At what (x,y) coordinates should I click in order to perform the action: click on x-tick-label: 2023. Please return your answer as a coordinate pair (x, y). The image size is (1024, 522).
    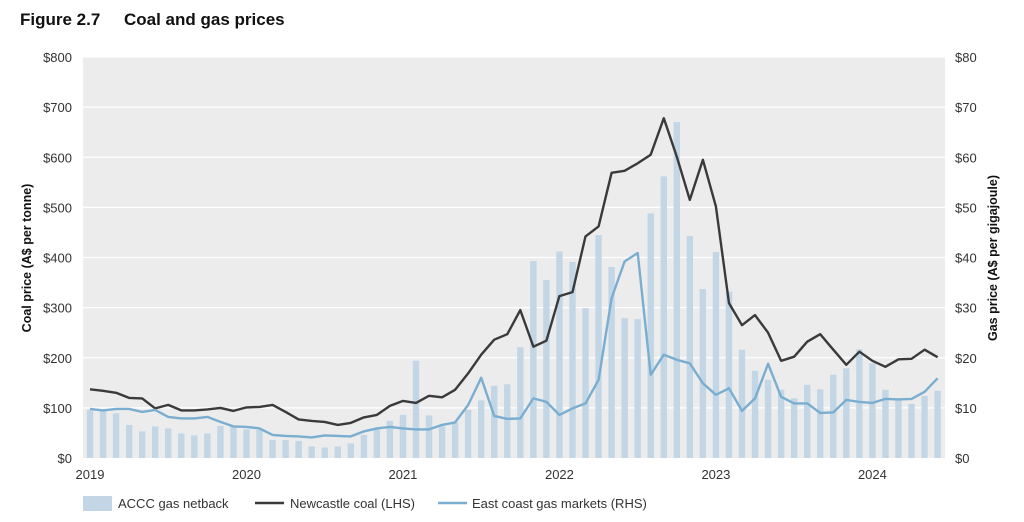
    Looking at the image, I should click on (715, 474).